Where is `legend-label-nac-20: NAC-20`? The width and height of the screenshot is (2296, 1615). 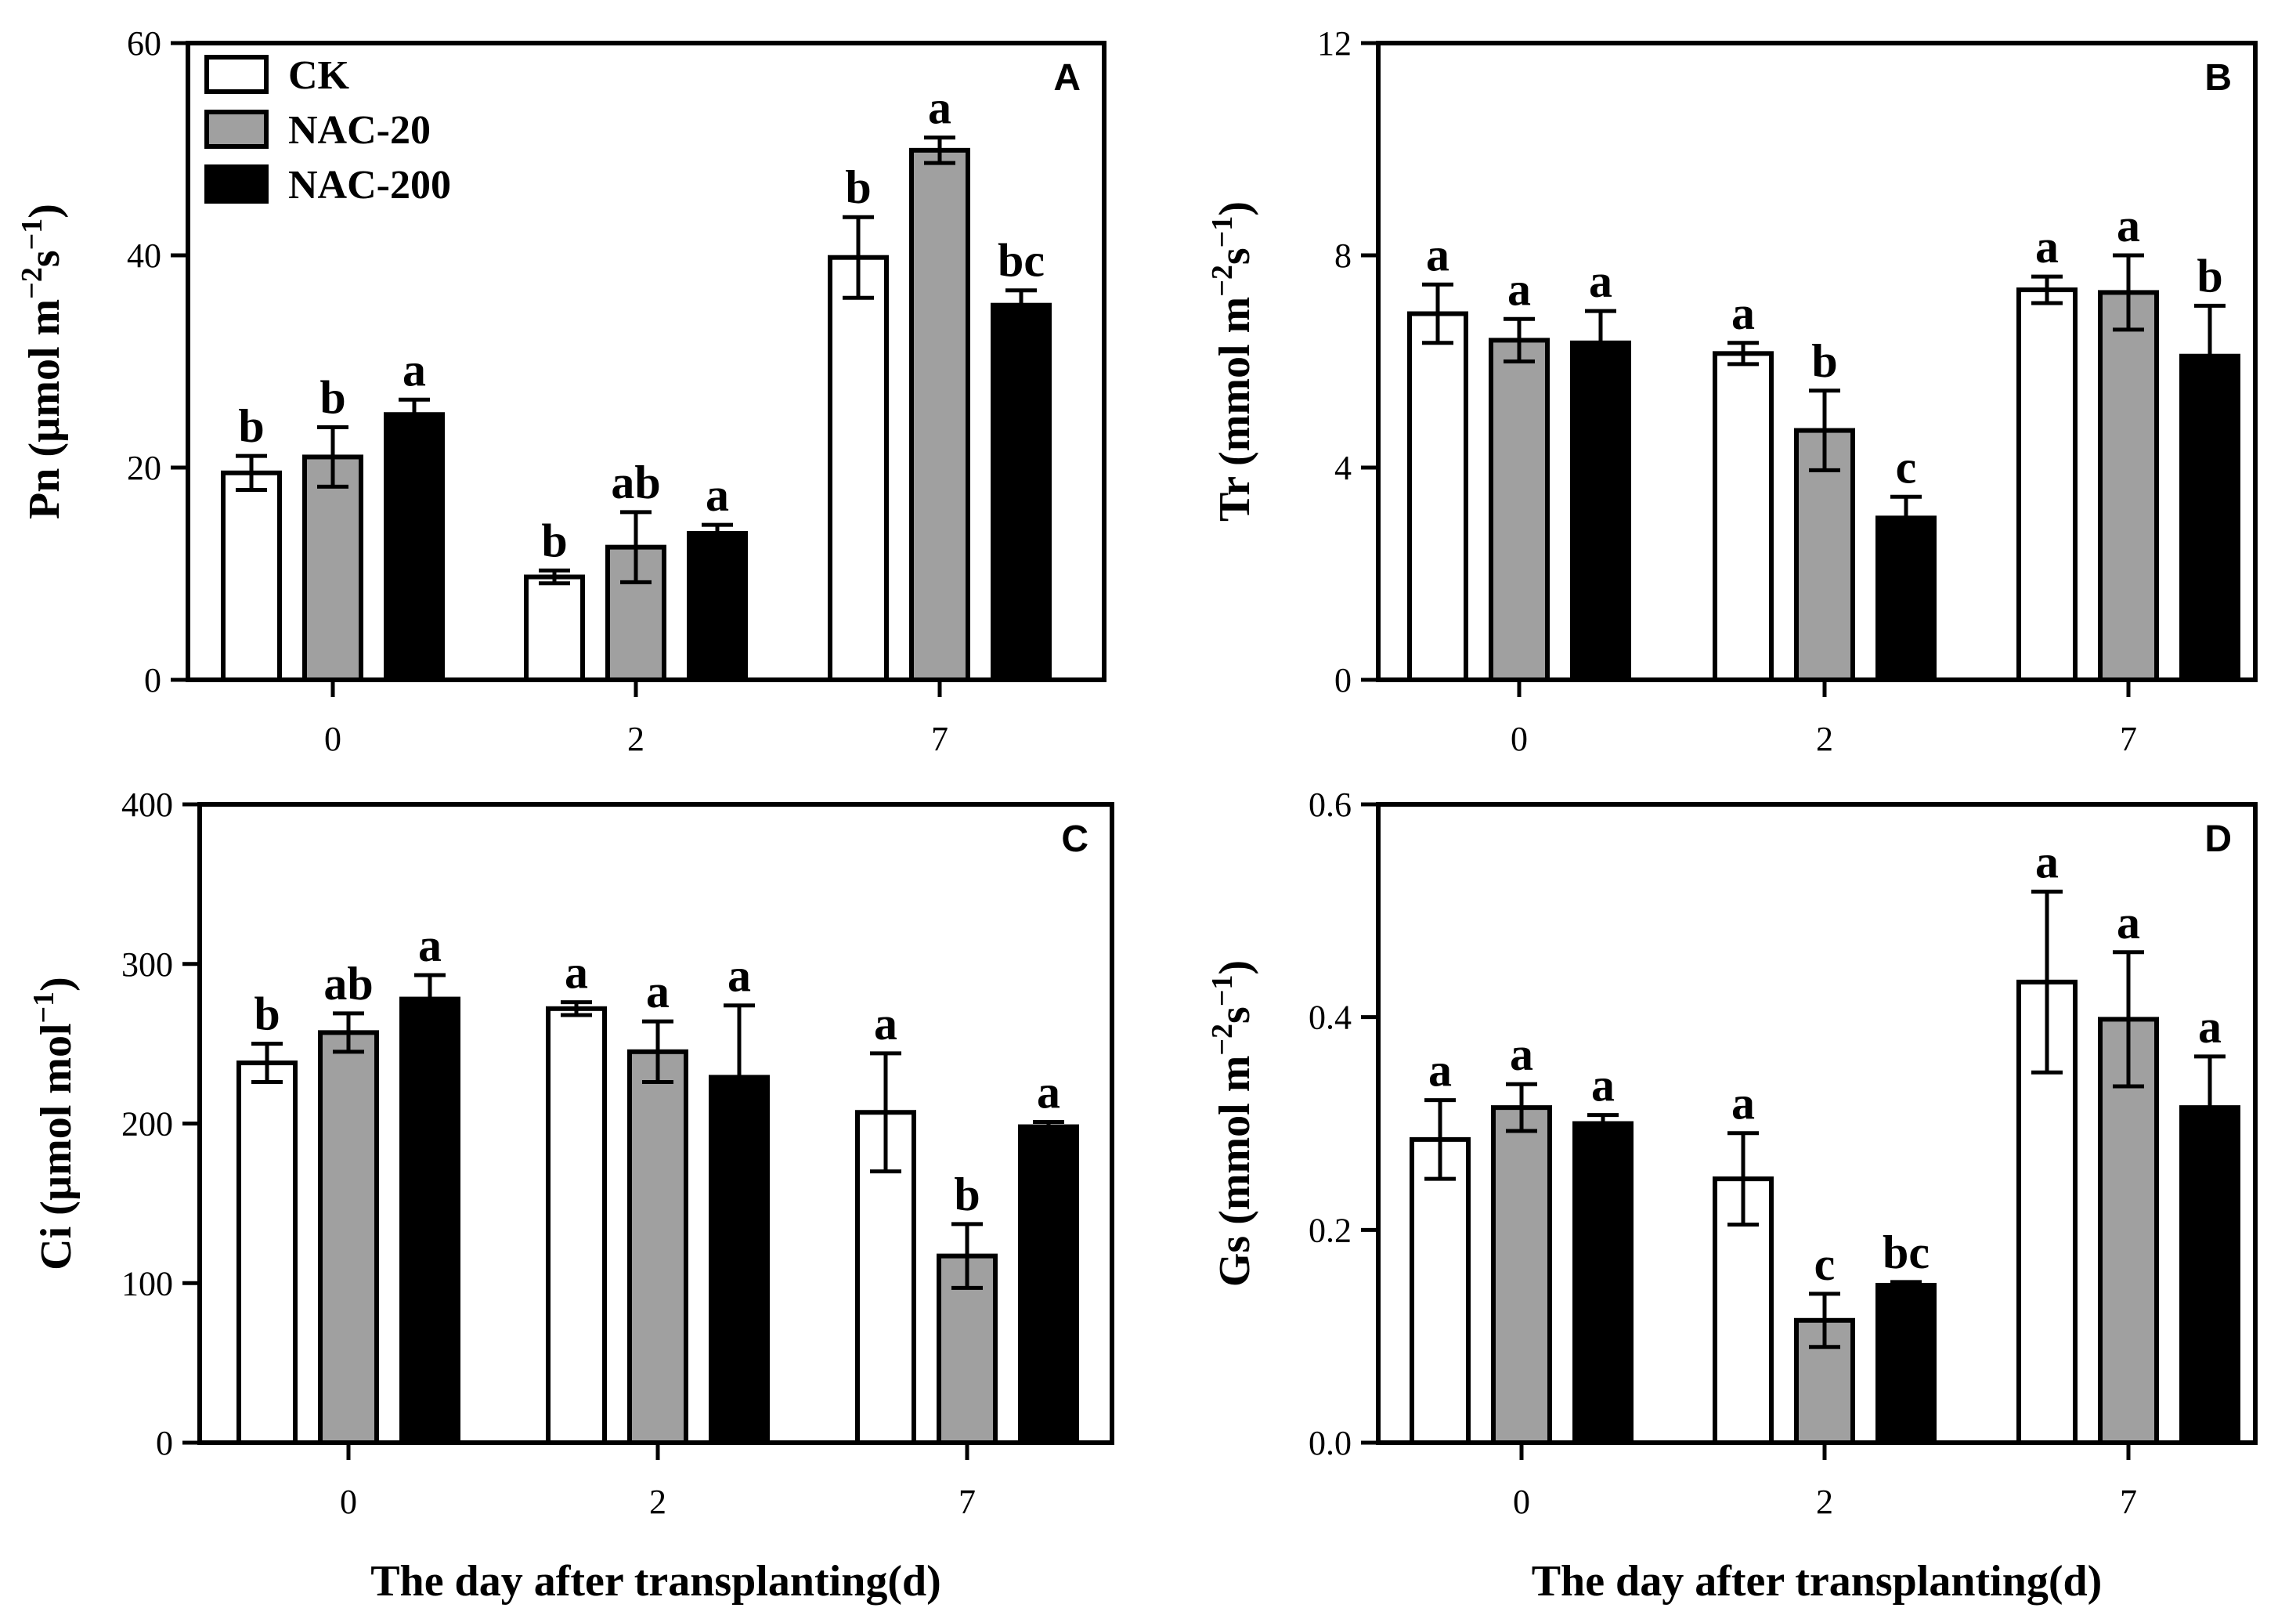
legend-label-nac-20: NAC-20 is located at coordinates (359, 130).